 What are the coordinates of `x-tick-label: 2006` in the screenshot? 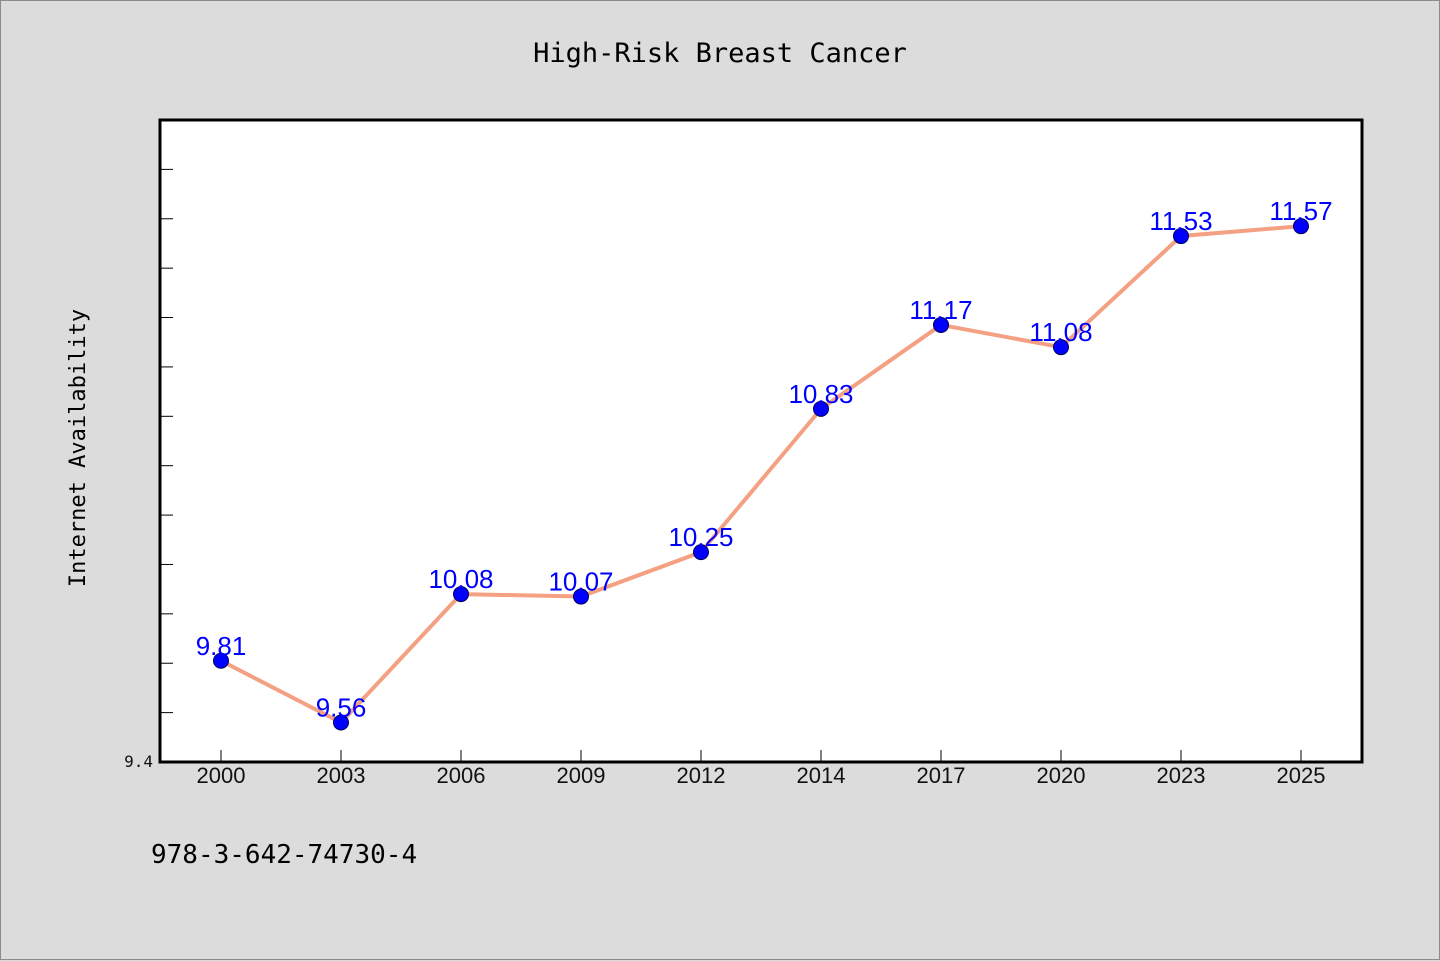 It's located at (461, 775).